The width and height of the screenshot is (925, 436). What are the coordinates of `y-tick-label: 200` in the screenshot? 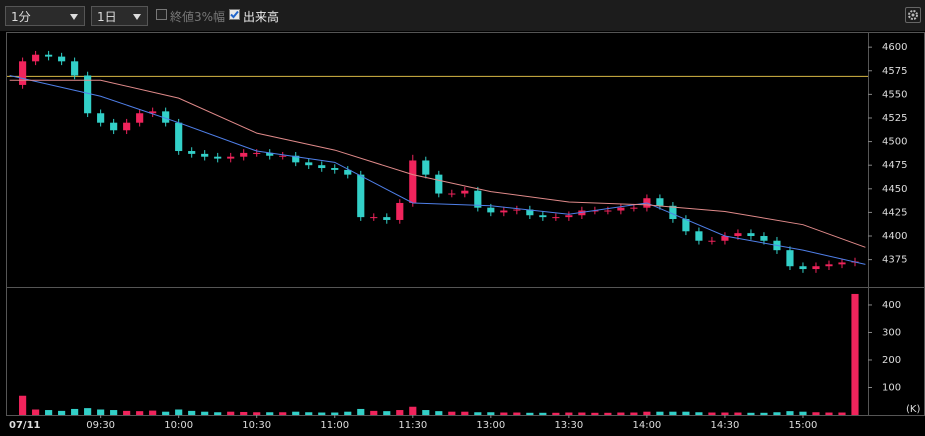 It's located at (891, 360).